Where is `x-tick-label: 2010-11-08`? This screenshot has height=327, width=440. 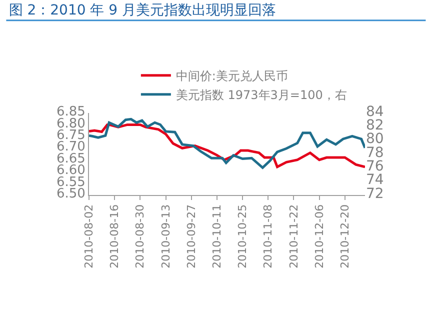
x-tick-label: 2010-11-08 is located at coordinates (268, 236).